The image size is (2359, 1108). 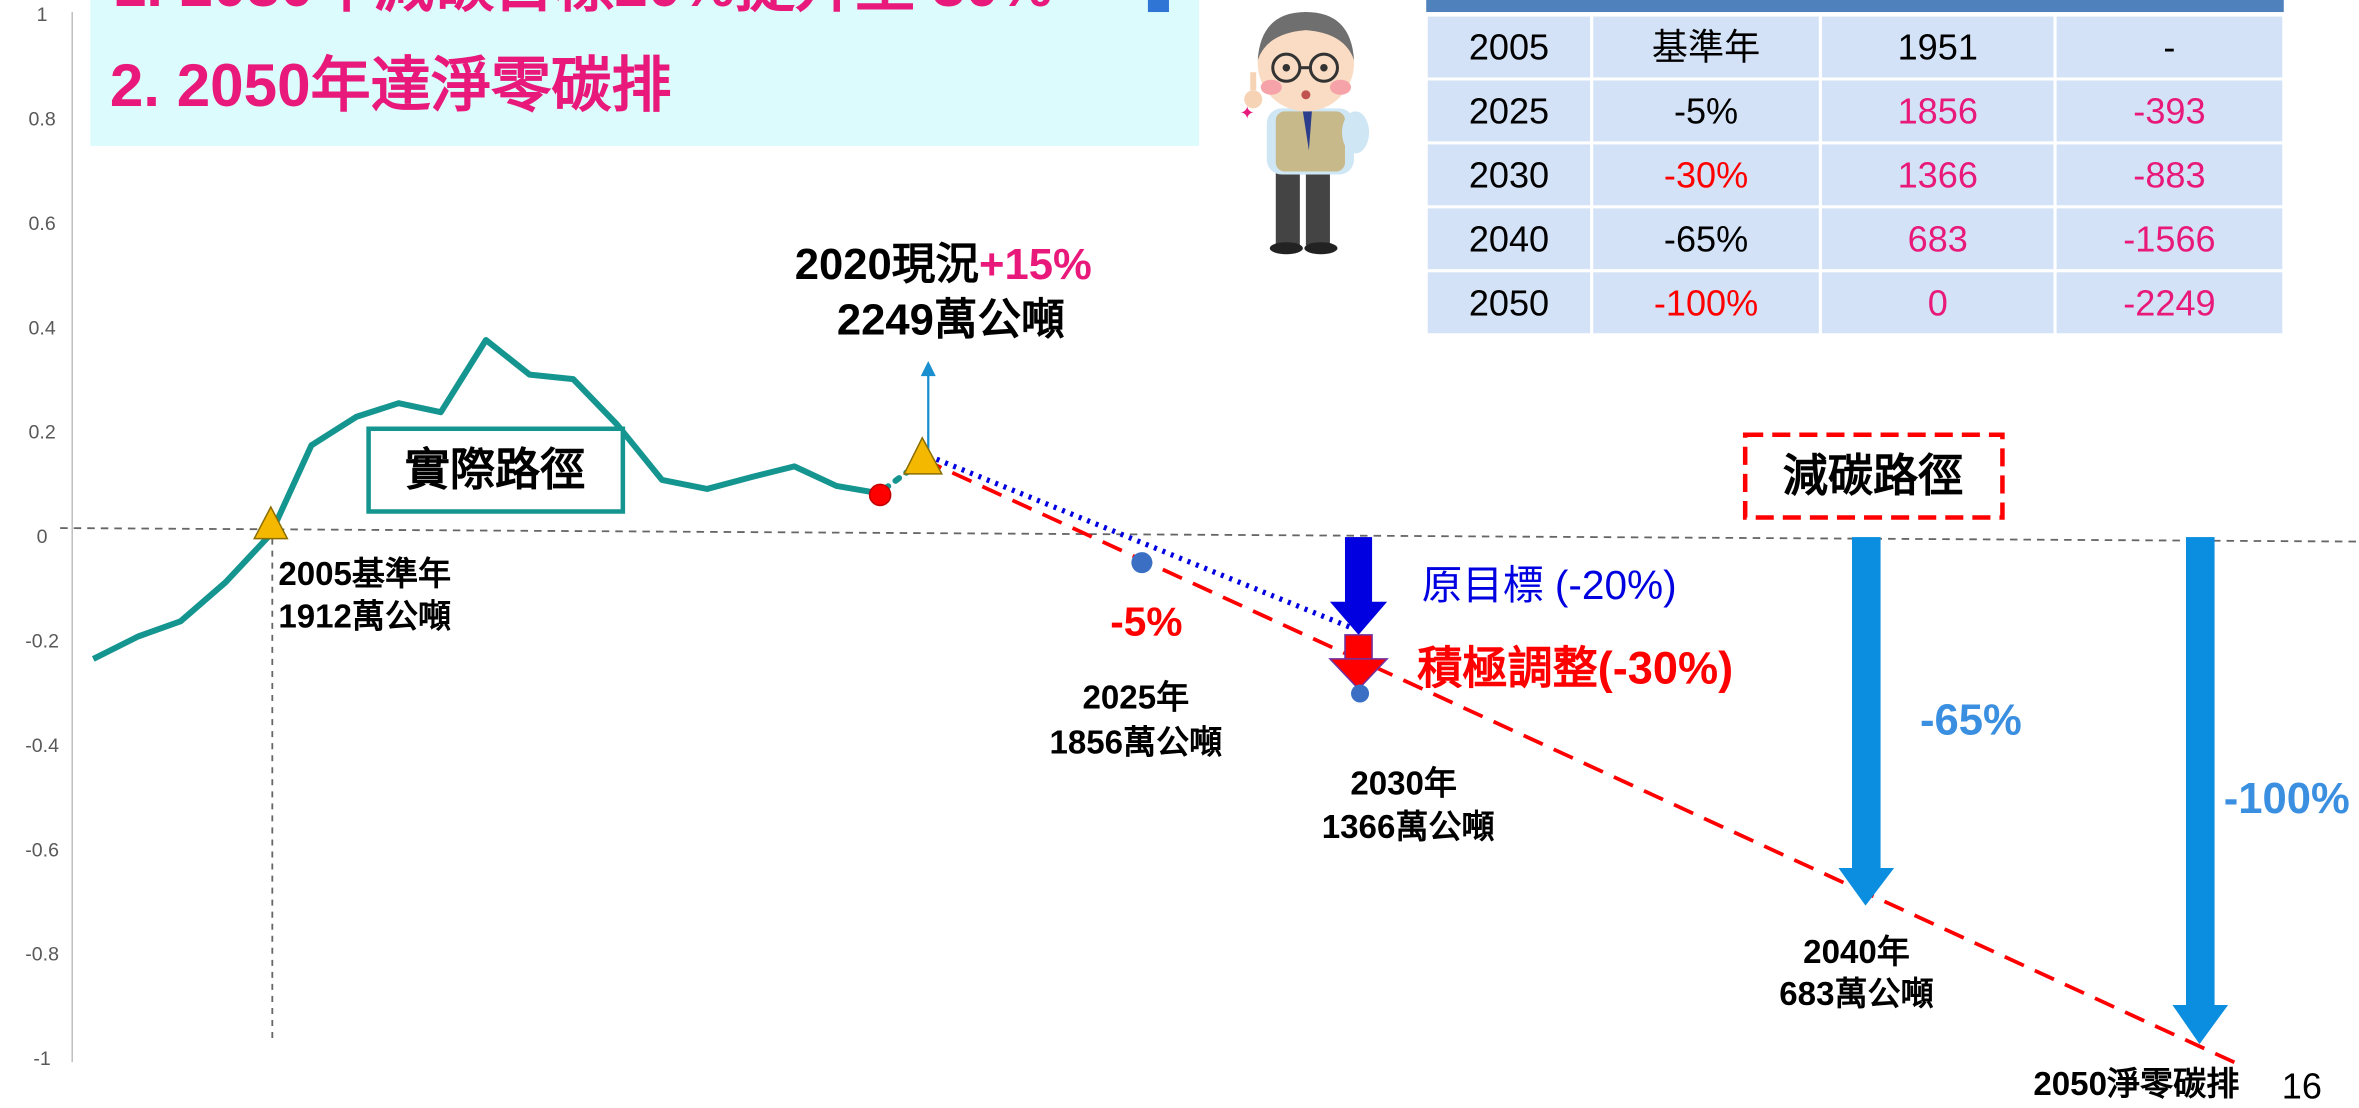 What do you see at coordinates (1938, 47) in the screenshot?
I see `table-cell: 1951` at bounding box center [1938, 47].